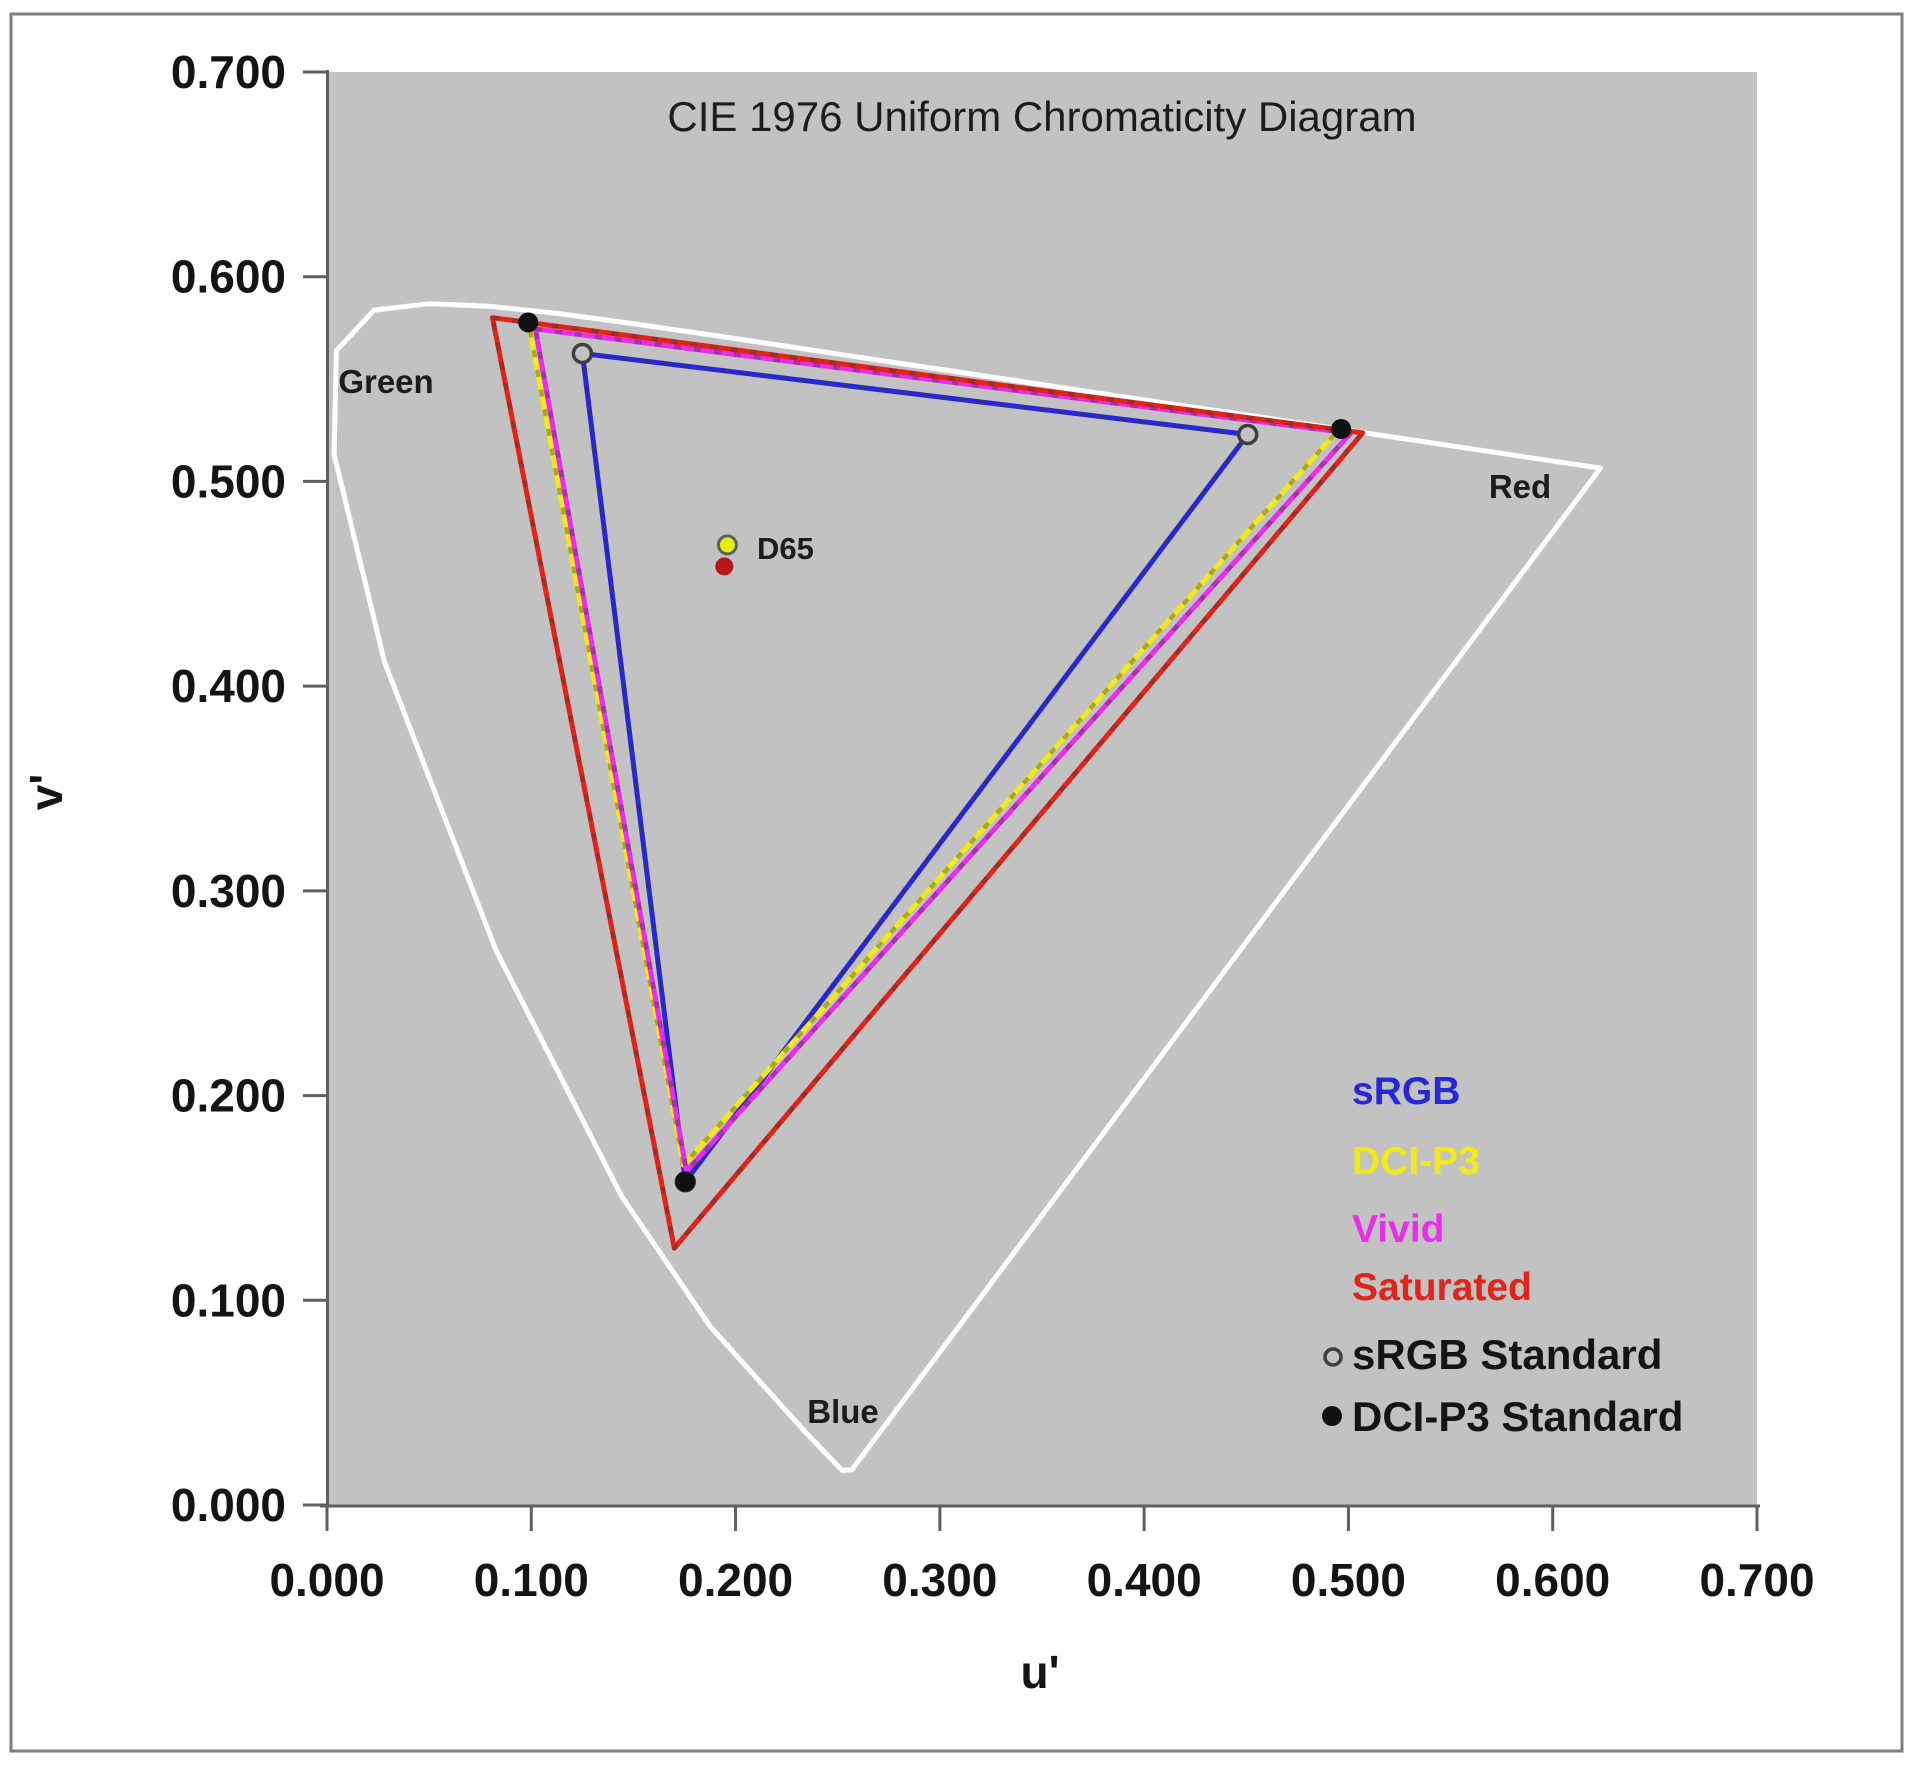 This screenshot has height=1768, width=1920. Describe the element at coordinates (228, 481) in the screenshot. I see `y-tick-label: 0.500` at that location.